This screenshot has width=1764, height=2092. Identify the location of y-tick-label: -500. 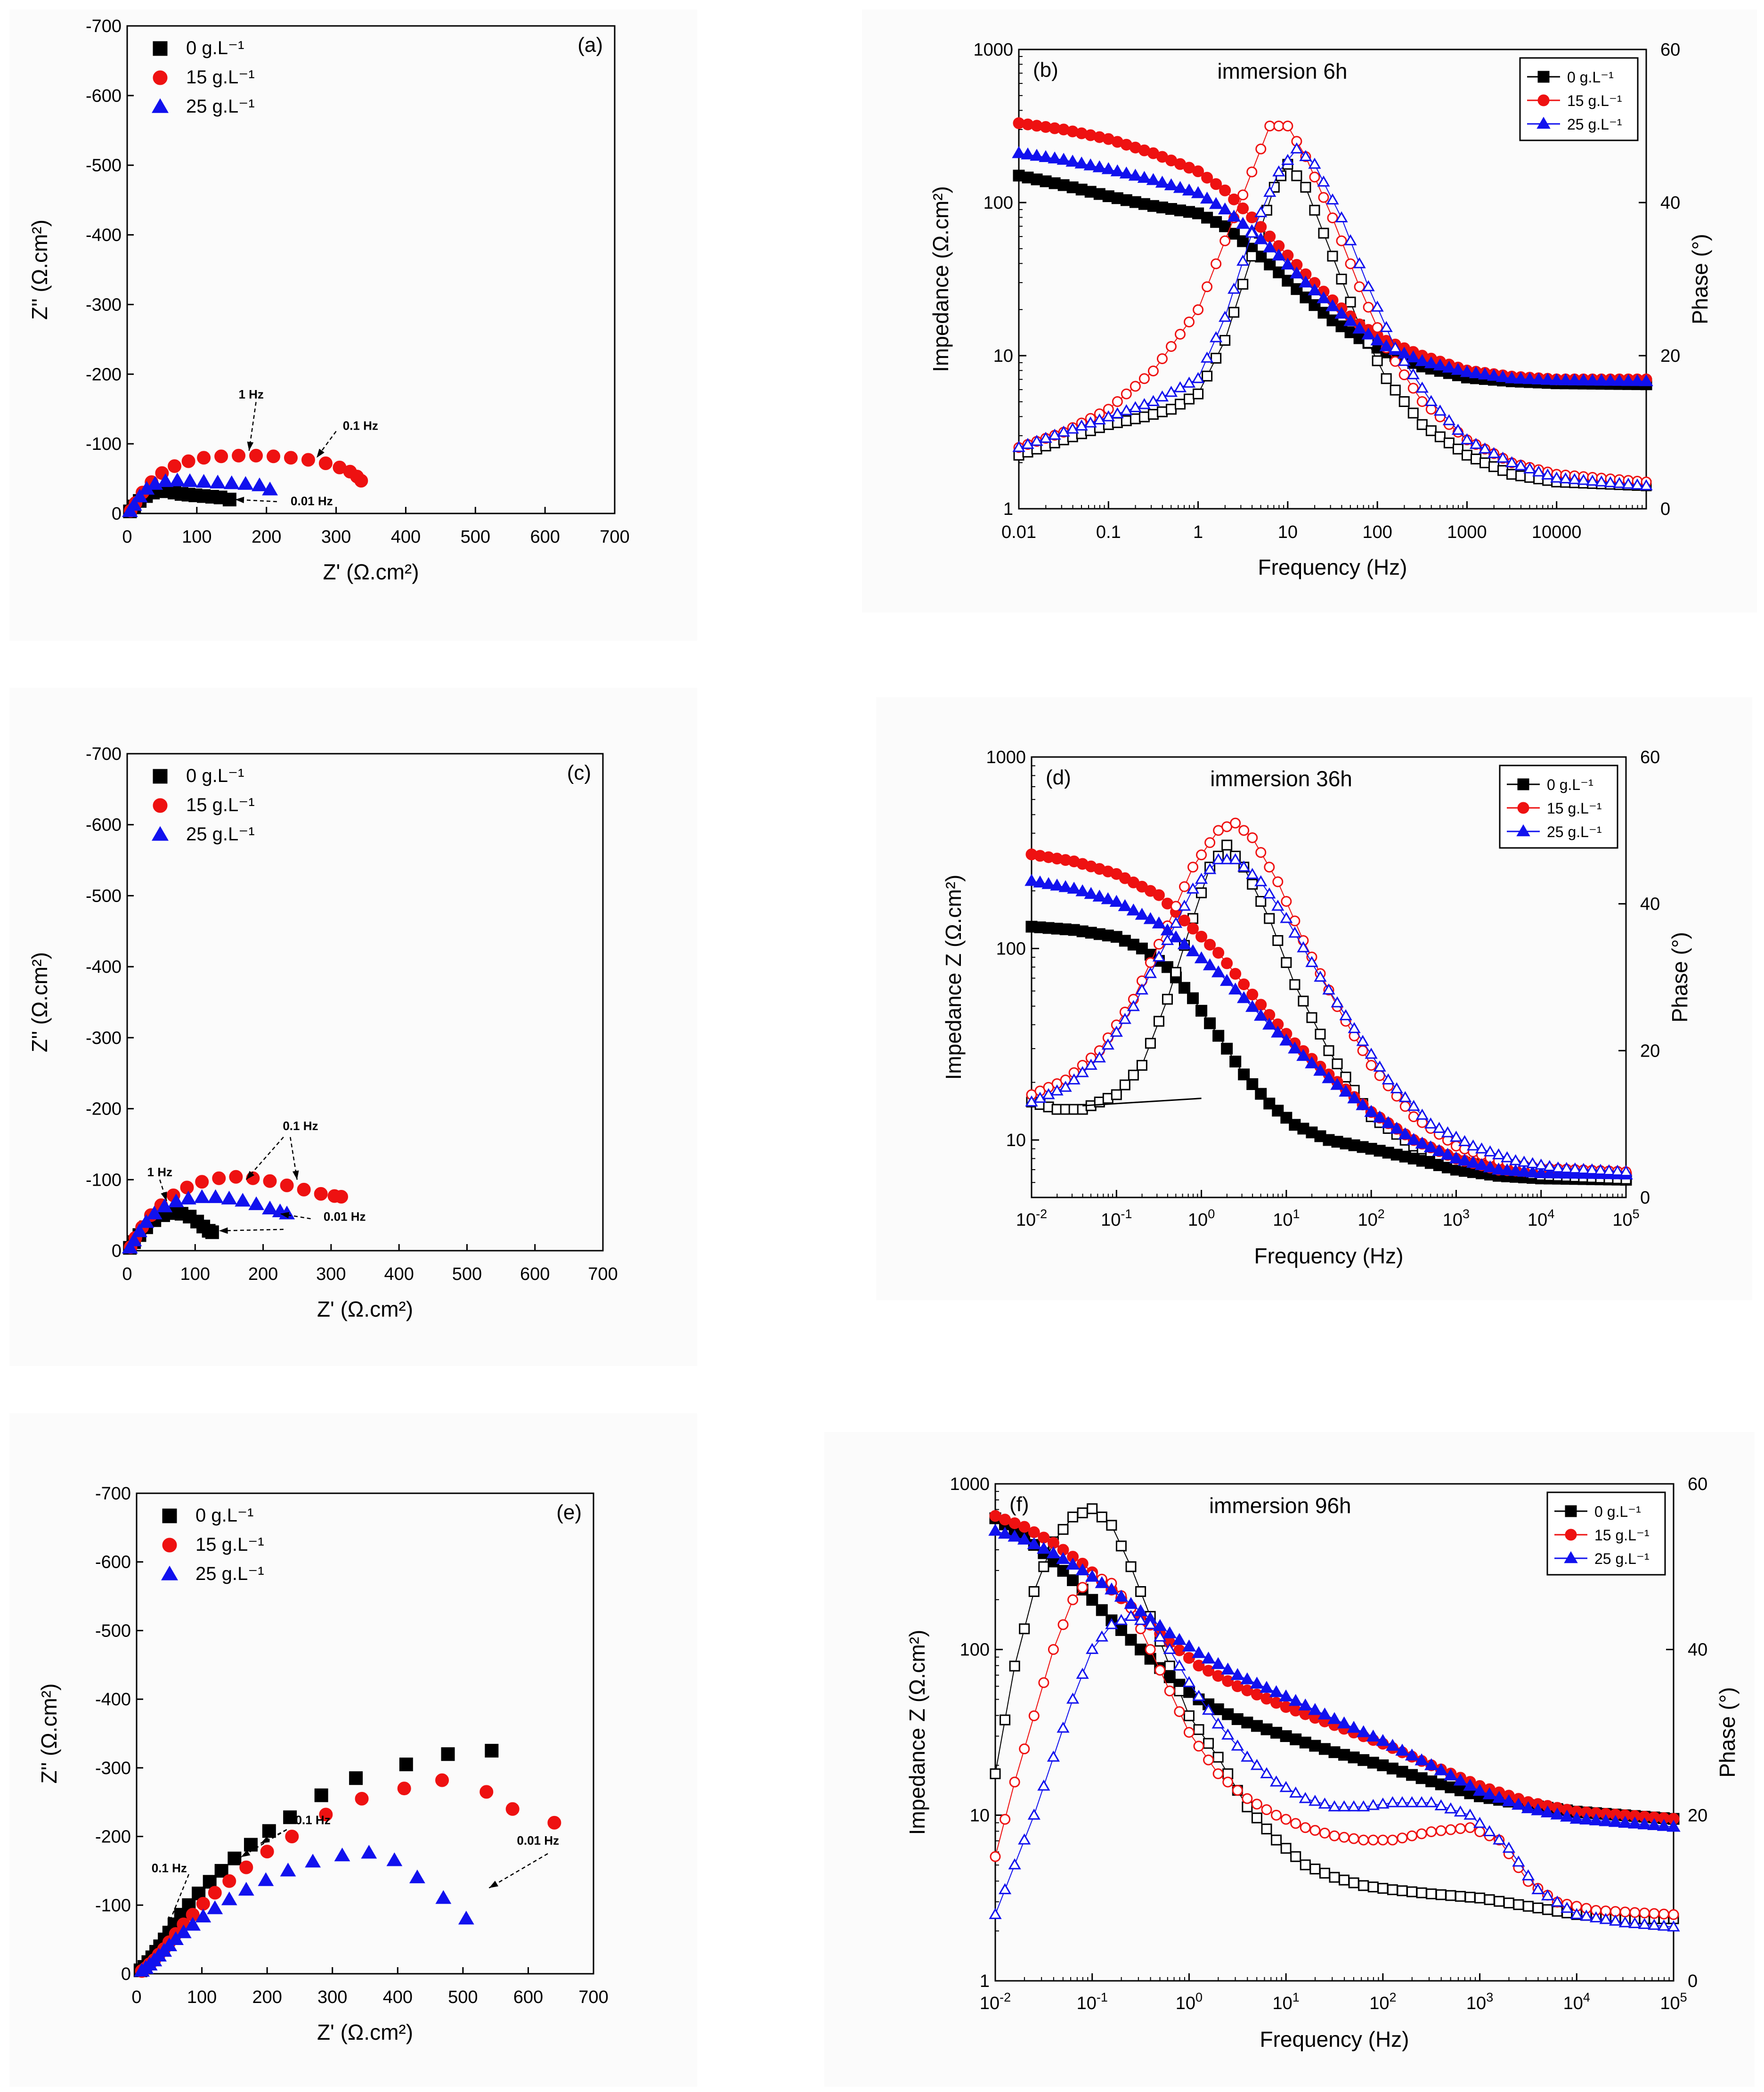
(104, 896).